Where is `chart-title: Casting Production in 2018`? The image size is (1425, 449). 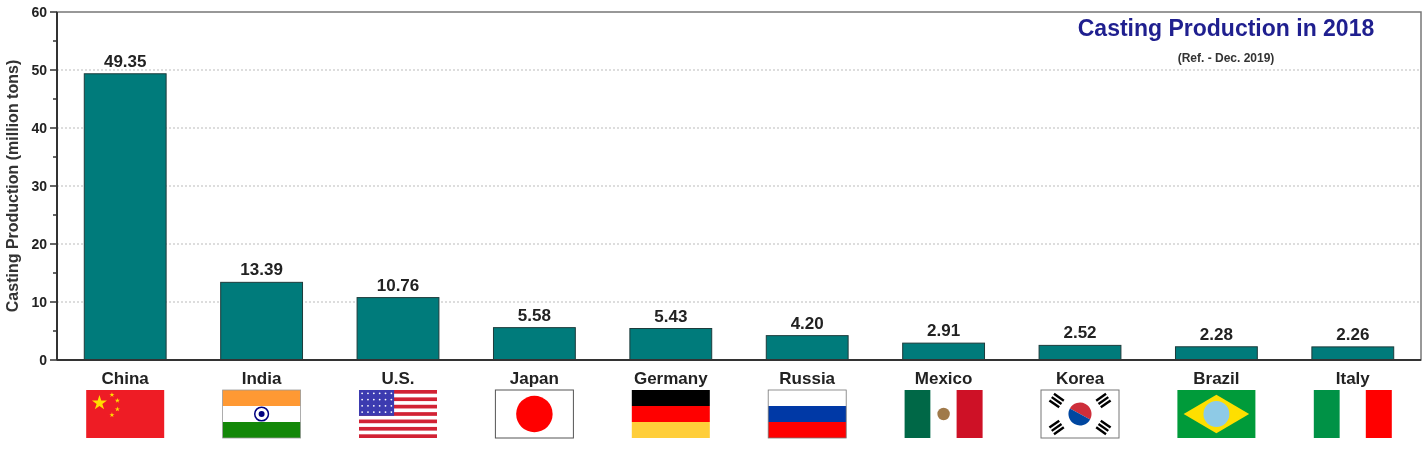 chart-title: Casting Production in 2018 is located at coordinates (1226, 28).